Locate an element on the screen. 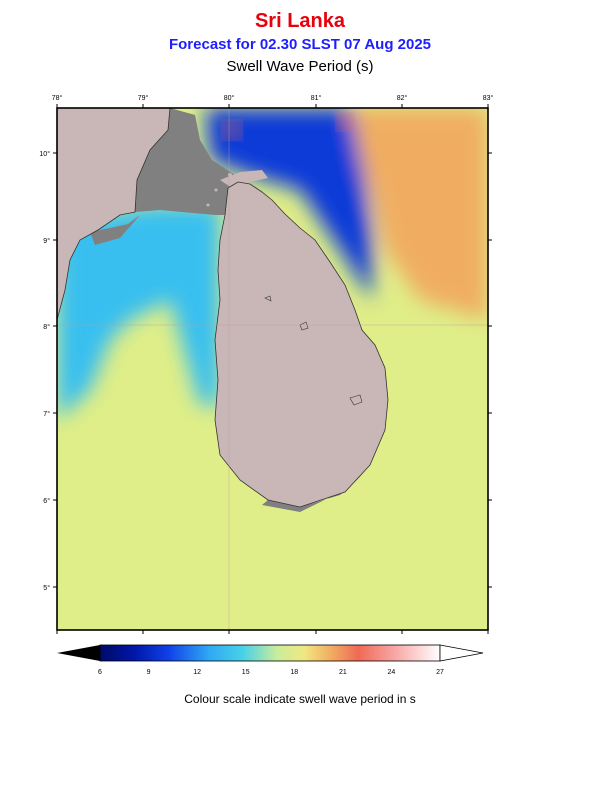 The height and width of the screenshot is (800, 600). india-coastline is located at coordinates (114, 214).